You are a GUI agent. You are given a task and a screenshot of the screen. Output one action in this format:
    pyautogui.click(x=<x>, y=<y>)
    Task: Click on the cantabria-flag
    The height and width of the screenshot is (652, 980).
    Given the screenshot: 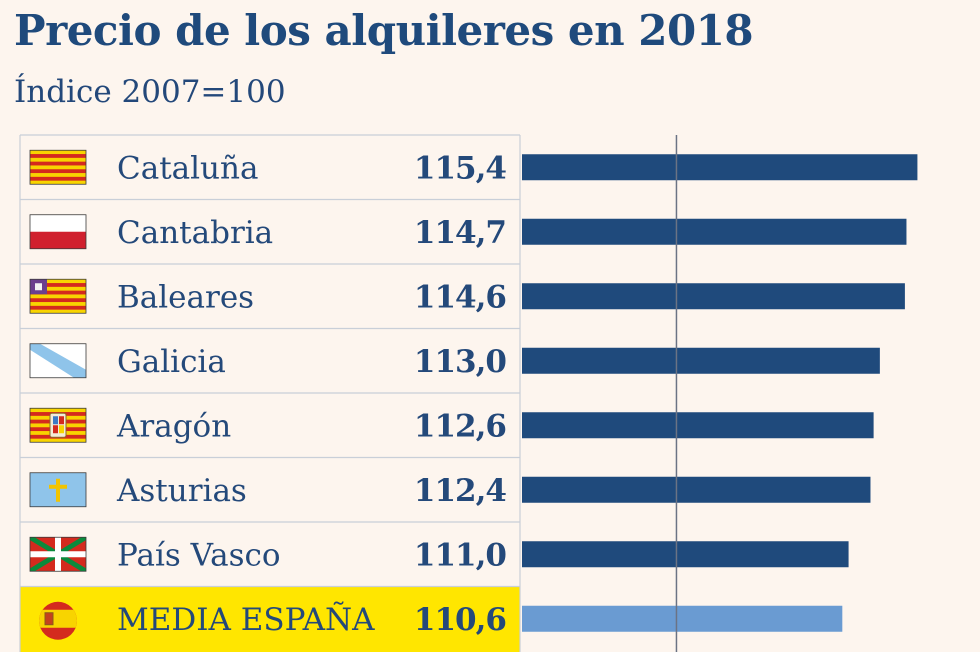 What is the action you would take?
    pyautogui.click(x=58, y=232)
    